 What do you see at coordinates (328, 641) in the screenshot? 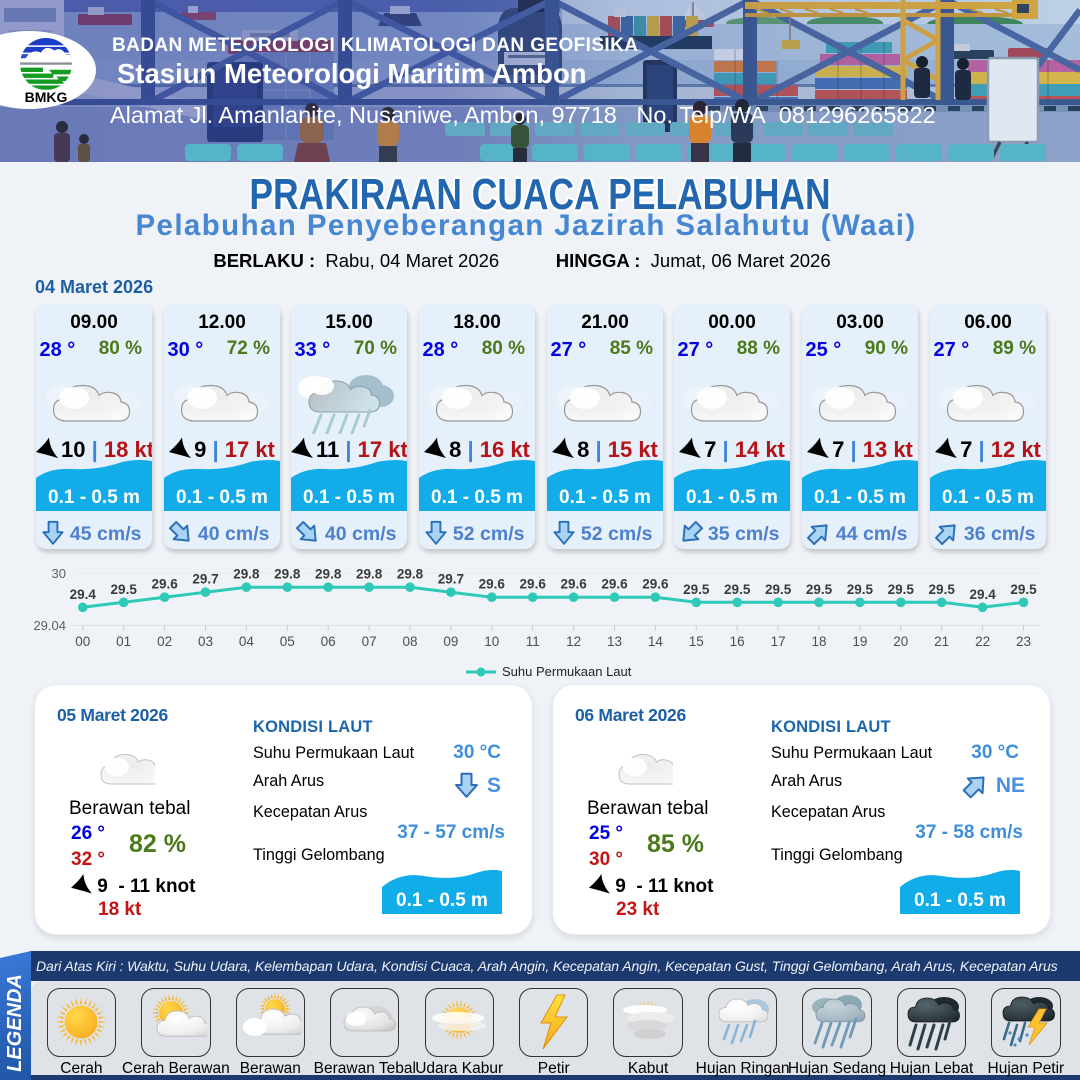
I see `svg-text: 06` at bounding box center [328, 641].